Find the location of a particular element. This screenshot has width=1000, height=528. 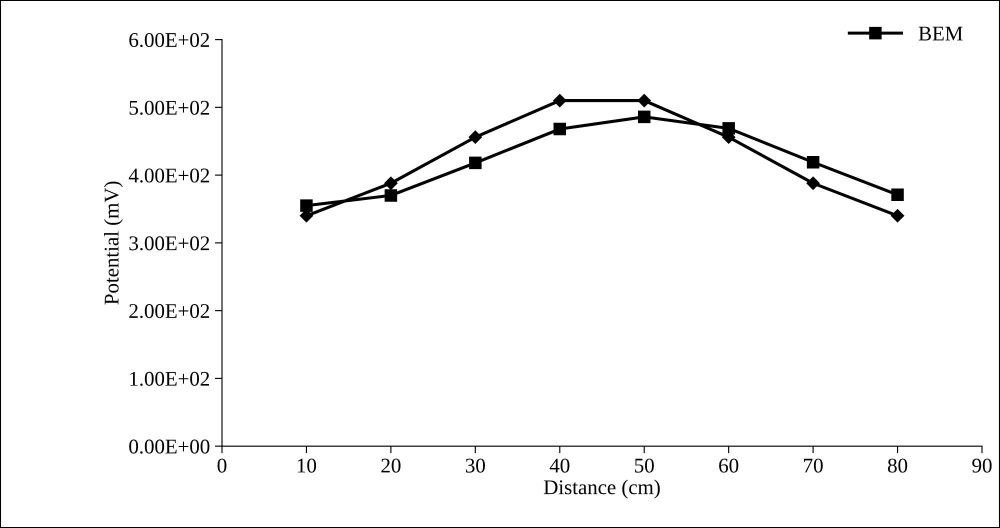

y-tick-label: 3.00E+02 is located at coordinates (169, 243).